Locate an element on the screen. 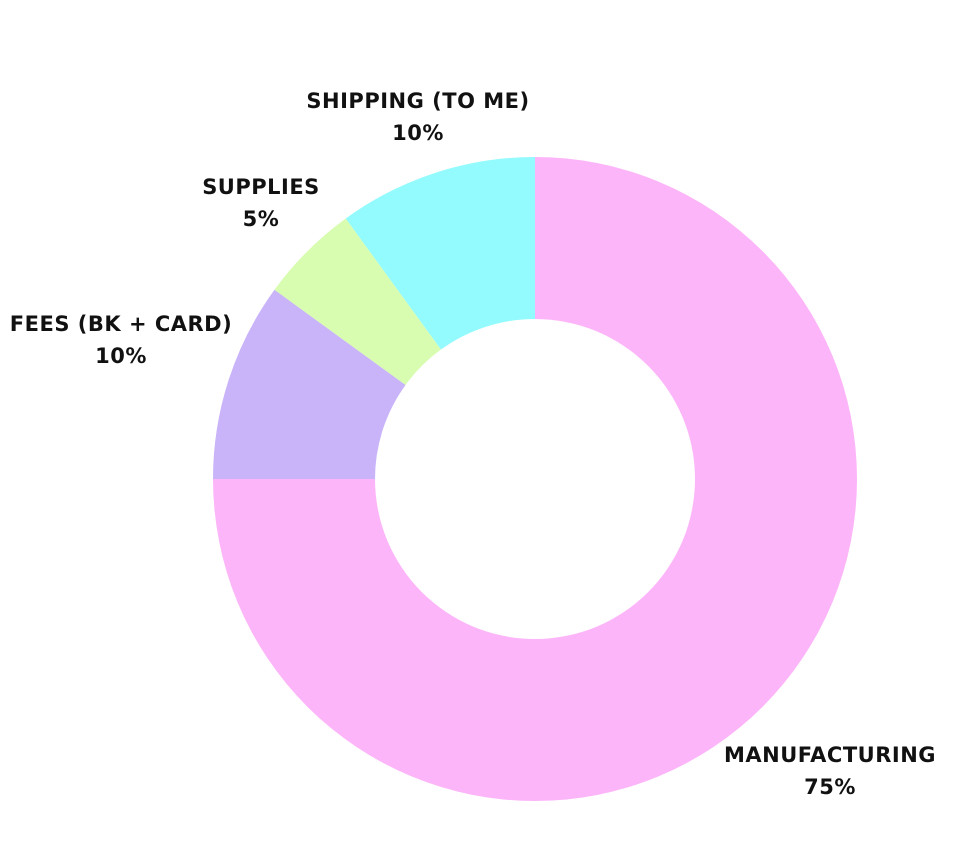 The height and width of the screenshot is (841, 966). label-manufacturing: MANUFACTURING 75% is located at coordinates (830, 771).